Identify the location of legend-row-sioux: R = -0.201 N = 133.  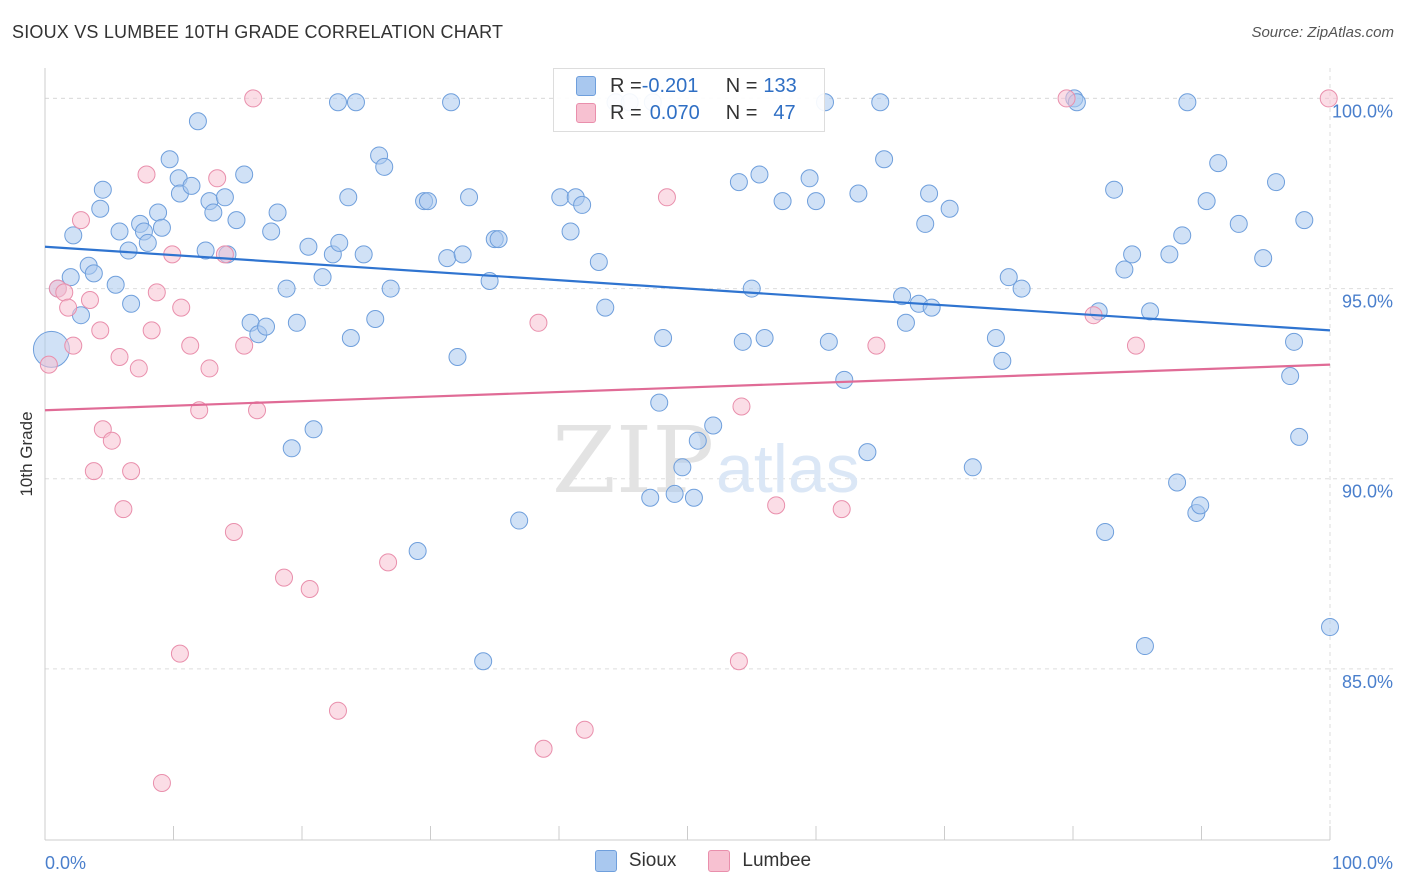
(686, 86).